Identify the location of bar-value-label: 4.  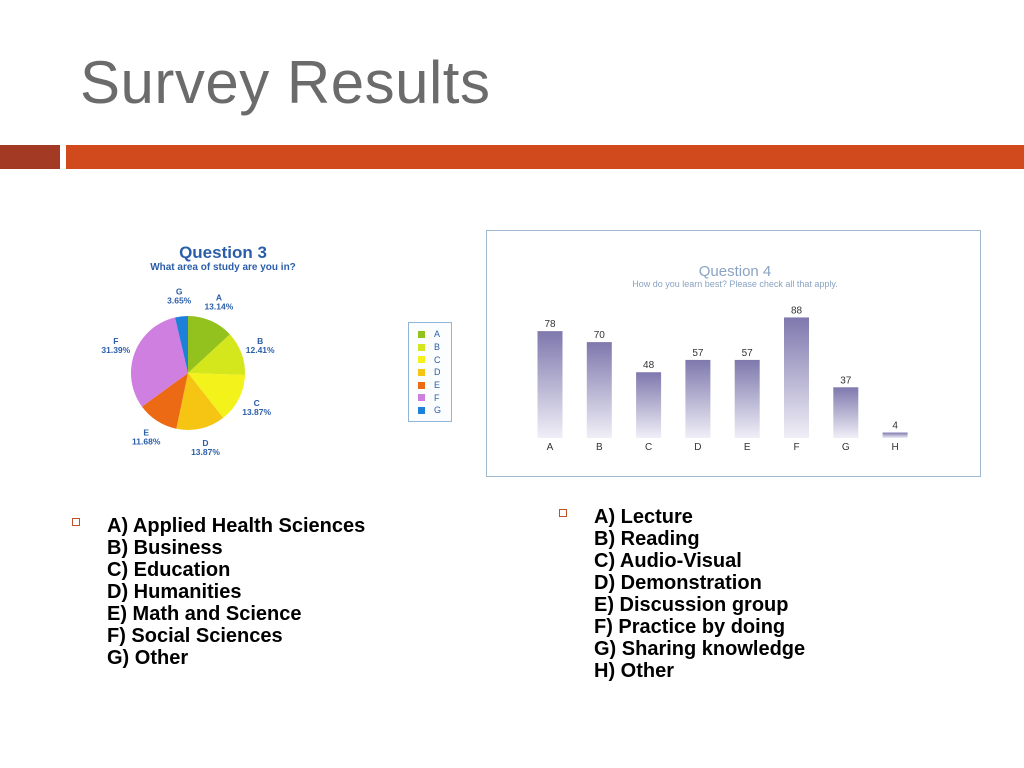
(895, 426).